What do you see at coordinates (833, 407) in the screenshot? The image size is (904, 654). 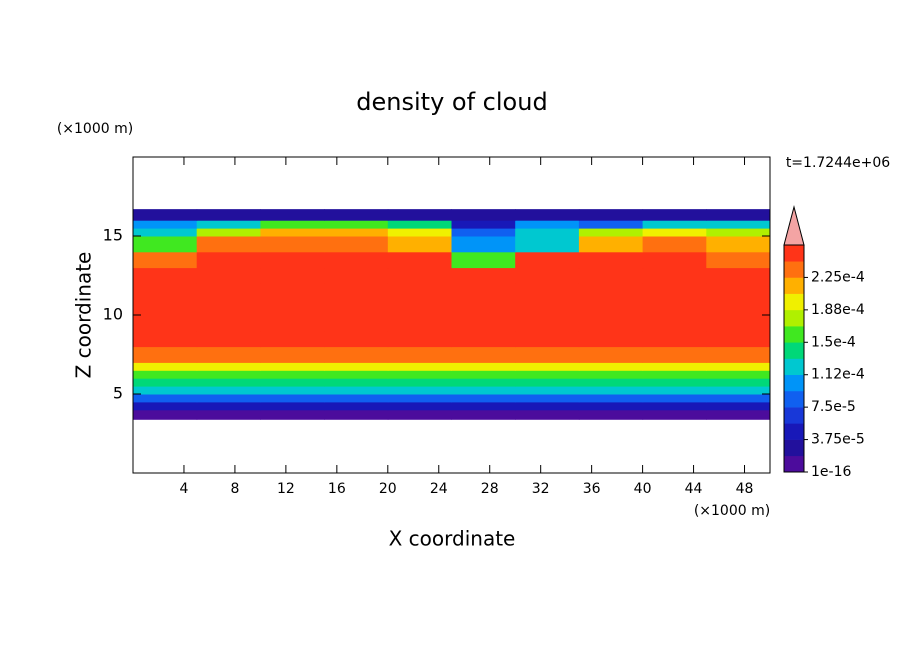 I see `colorbar-tick-label: 7.5e-5` at bounding box center [833, 407].